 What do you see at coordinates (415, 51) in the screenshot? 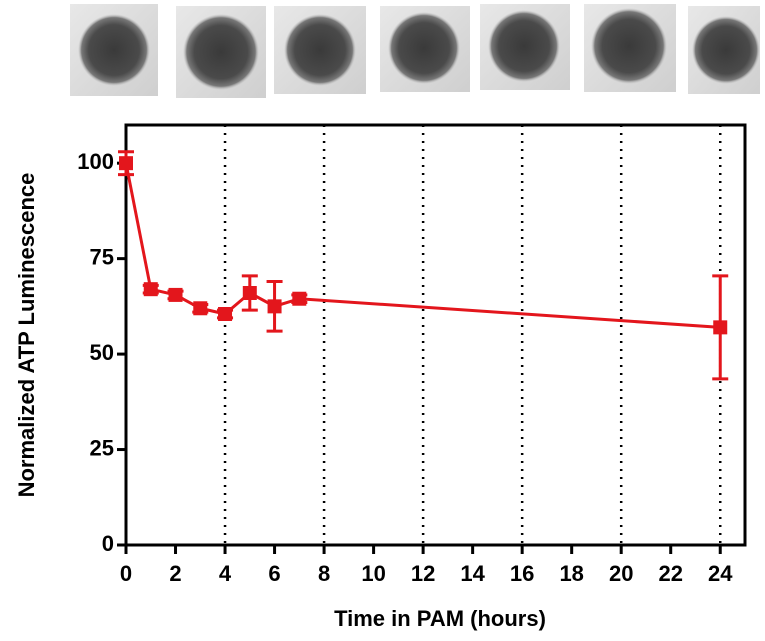
I see `spheroid-images` at bounding box center [415, 51].